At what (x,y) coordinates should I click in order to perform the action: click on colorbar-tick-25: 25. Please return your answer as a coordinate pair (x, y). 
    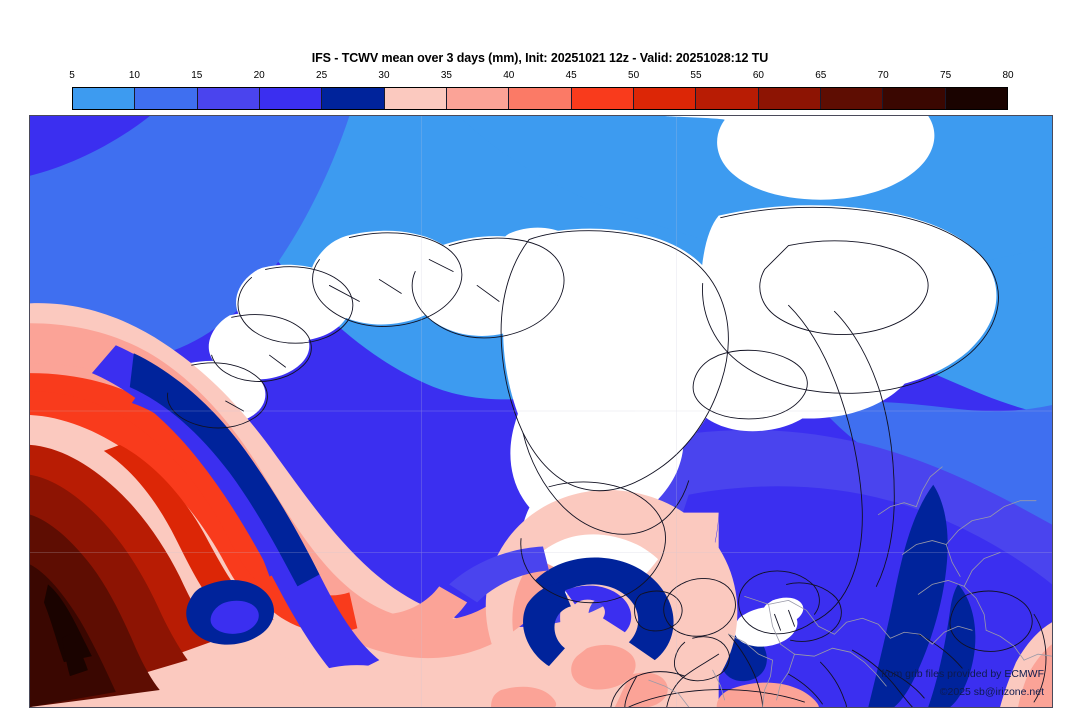
    Looking at the image, I should click on (322, 75).